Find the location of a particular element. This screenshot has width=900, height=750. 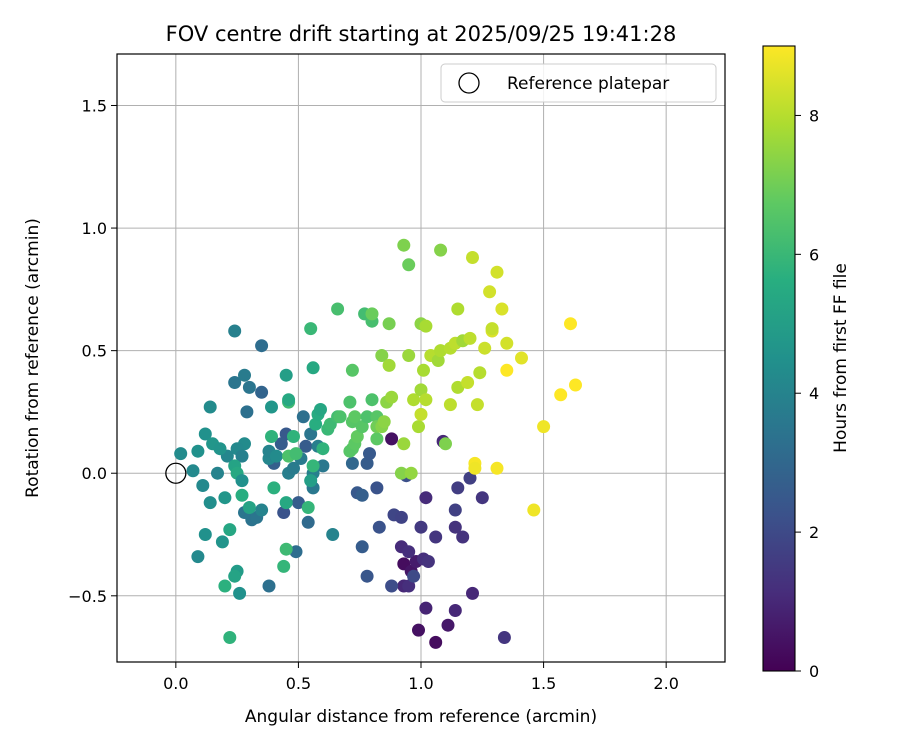

legend-reference-marker is located at coordinates (469, 83).